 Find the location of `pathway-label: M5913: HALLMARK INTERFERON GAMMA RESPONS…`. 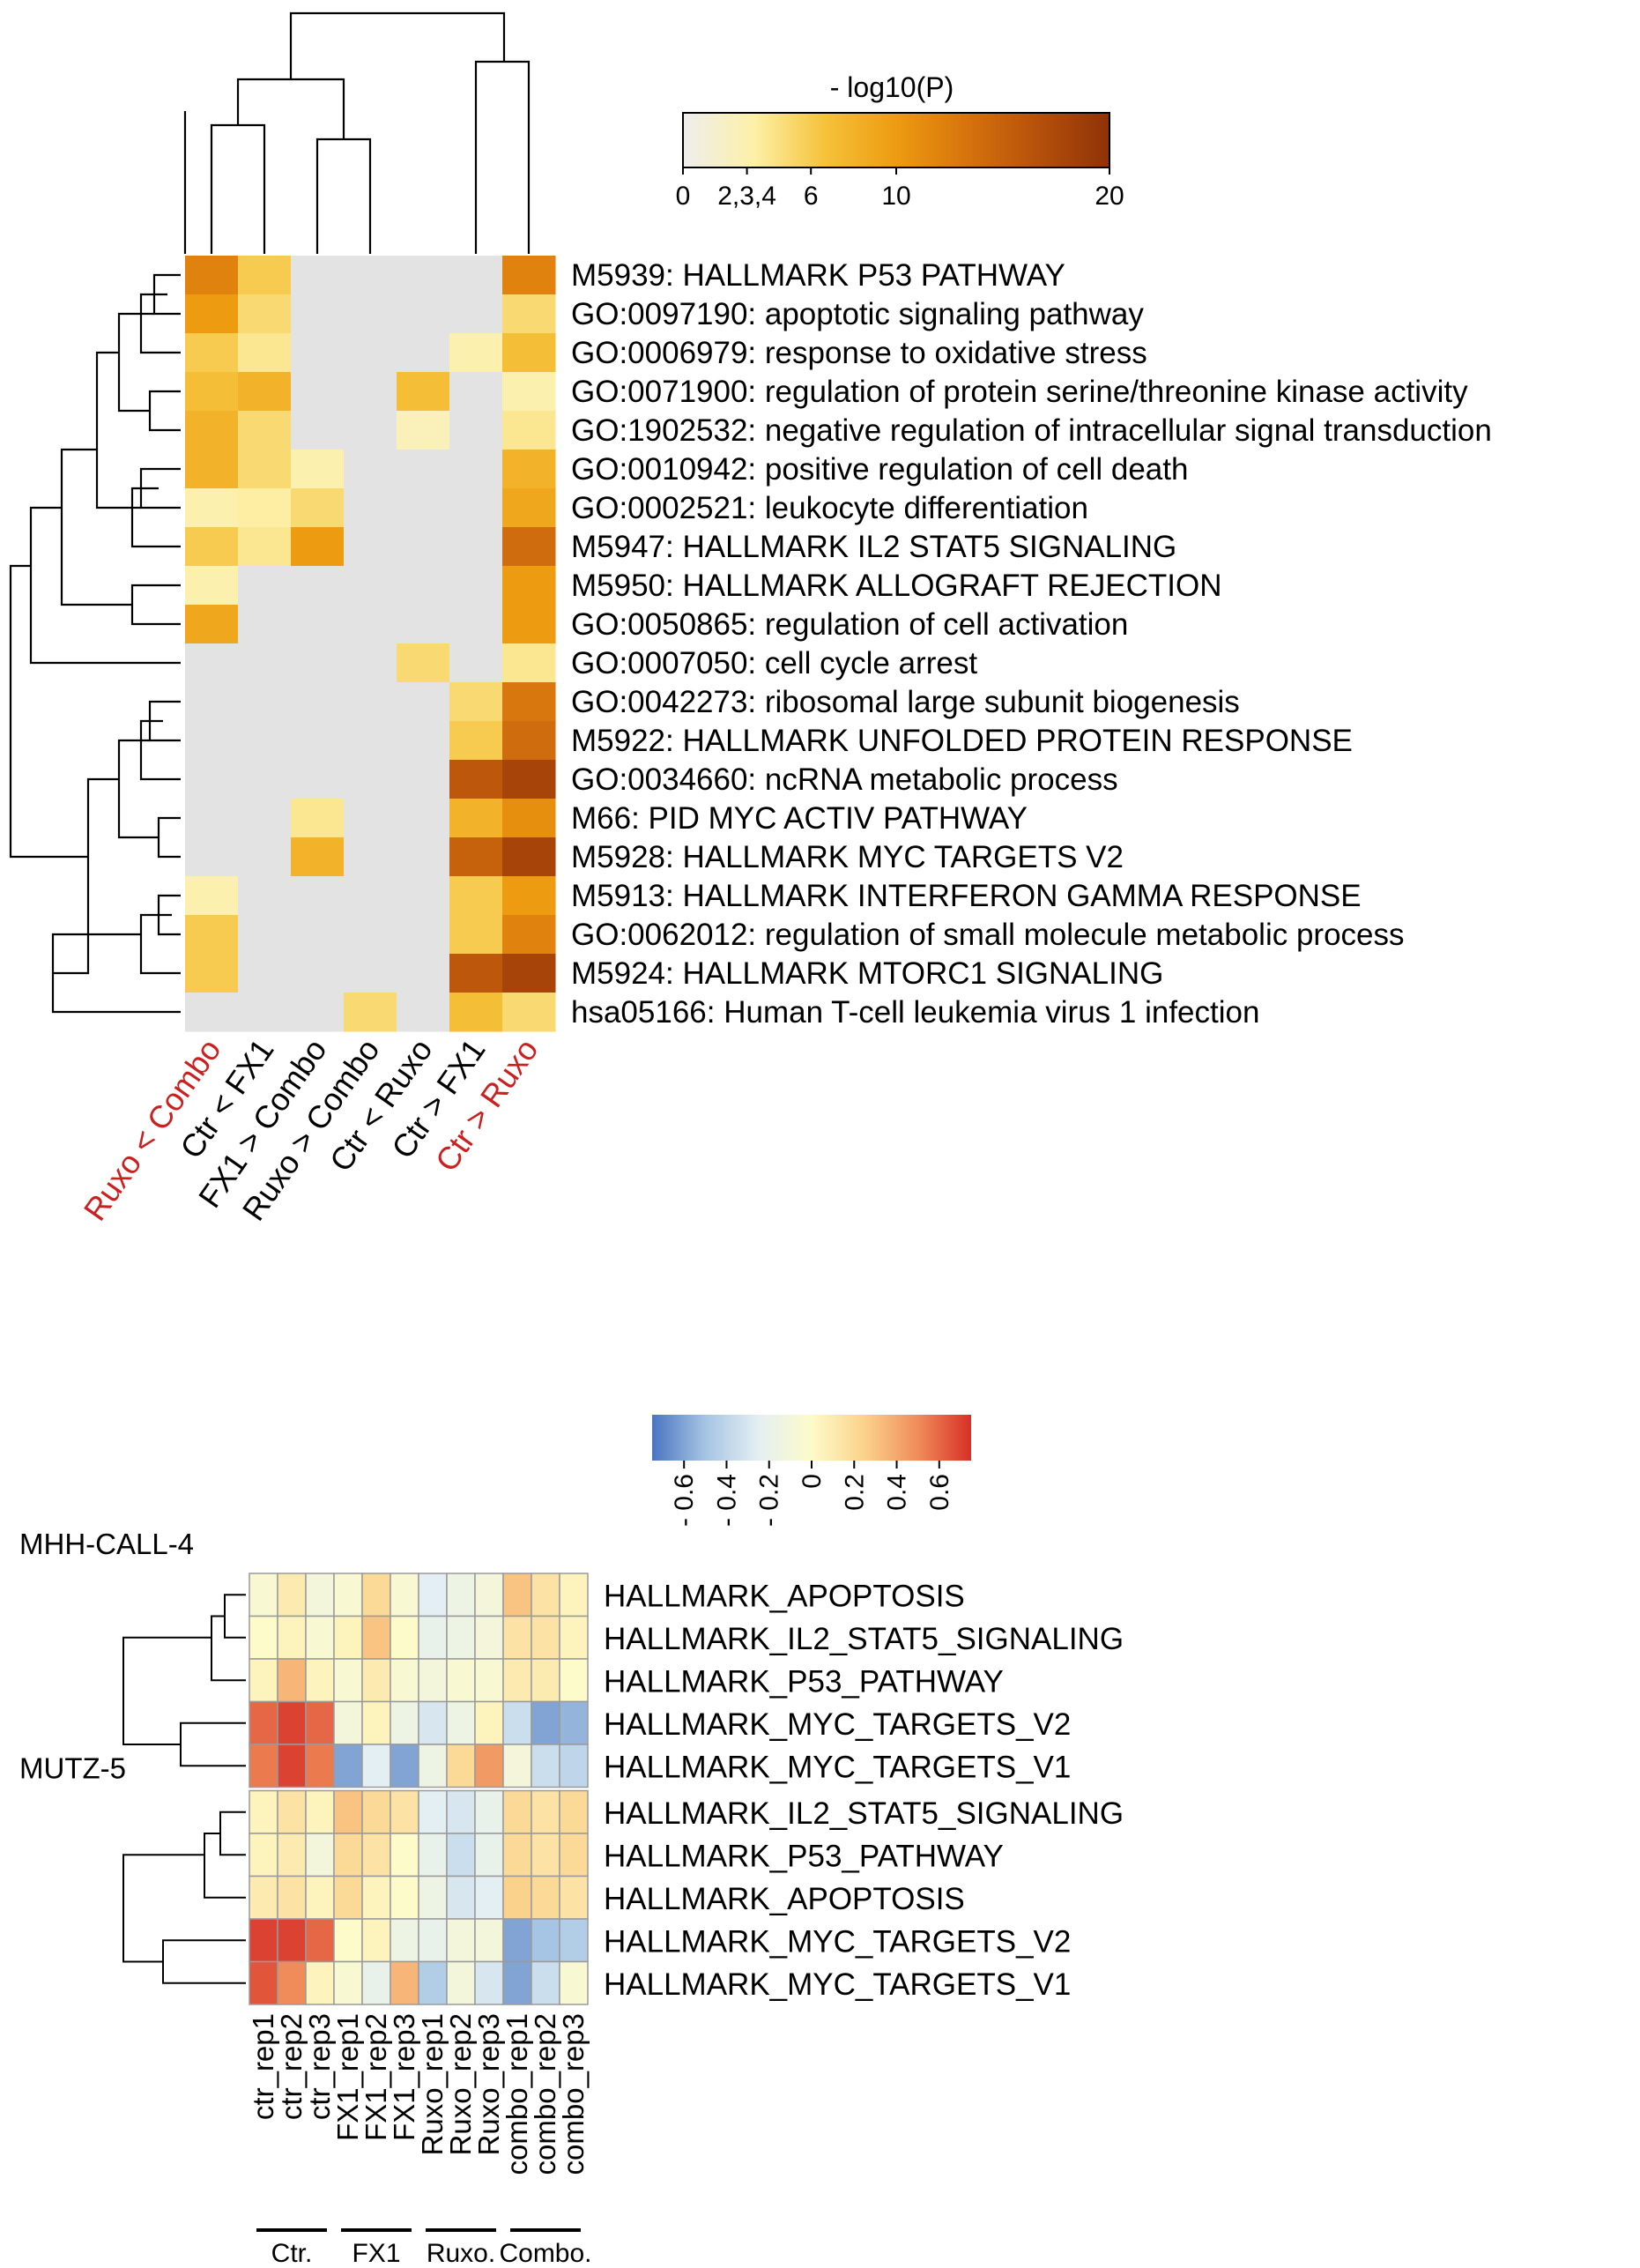

pathway-label: M5913: HALLMARK INTERFERON GAMMA RESPONS… is located at coordinates (966, 896).